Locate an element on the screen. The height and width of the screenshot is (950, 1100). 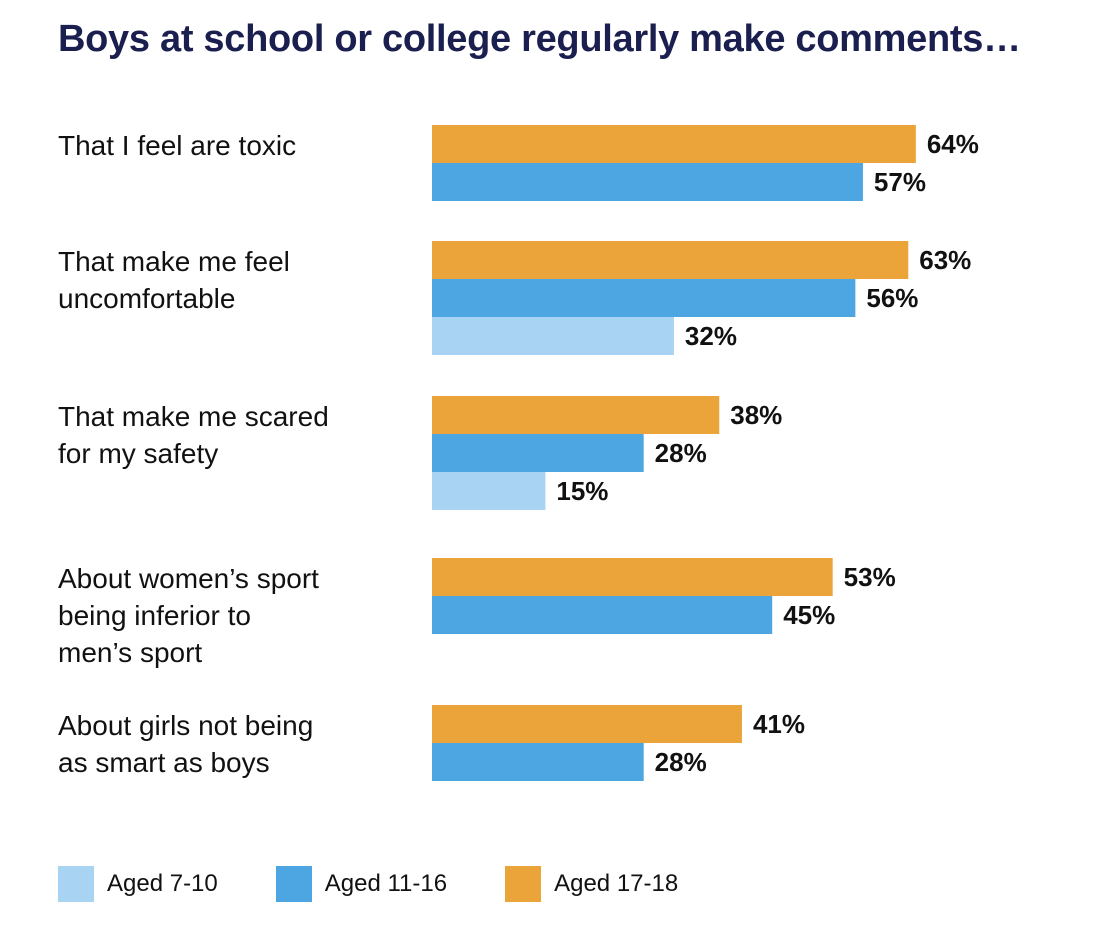
data-label-aged-17-18-4: 53% is located at coordinates (870, 577).